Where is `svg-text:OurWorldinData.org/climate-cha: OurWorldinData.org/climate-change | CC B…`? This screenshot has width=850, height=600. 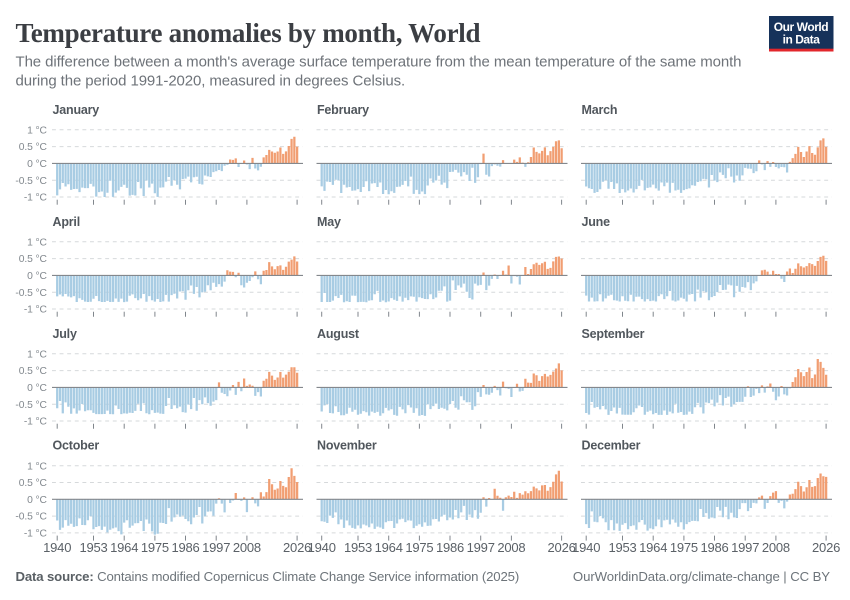
svg-text:OurWorldinData.org/climate-cha: OurWorldinData.org/climate-change | CC B… is located at coordinates (701, 576).